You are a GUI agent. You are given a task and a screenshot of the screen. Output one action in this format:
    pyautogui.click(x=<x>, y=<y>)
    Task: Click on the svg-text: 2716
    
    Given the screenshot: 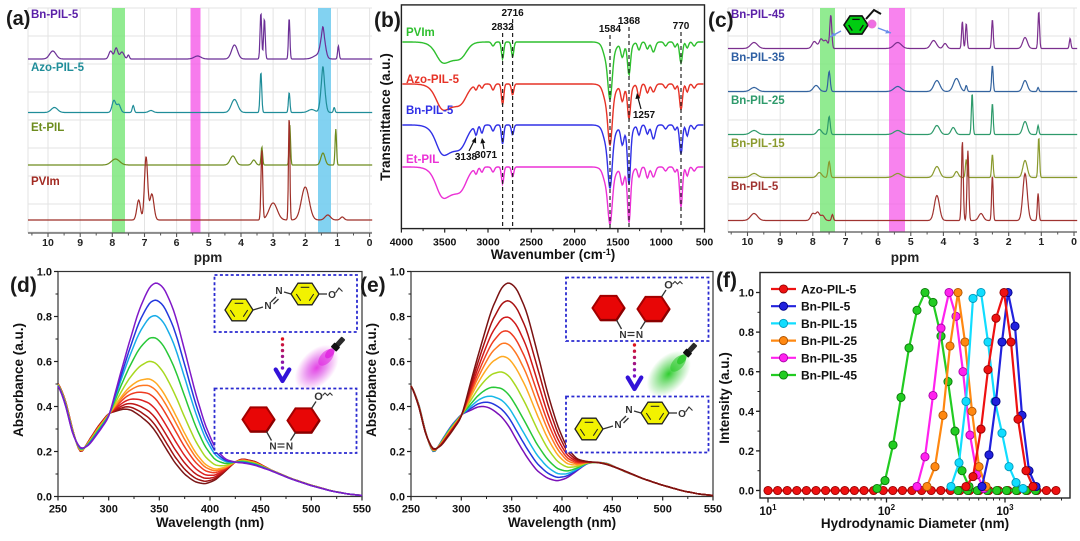 What is the action you would take?
    pyautogui.click(x=512, y=13)
    